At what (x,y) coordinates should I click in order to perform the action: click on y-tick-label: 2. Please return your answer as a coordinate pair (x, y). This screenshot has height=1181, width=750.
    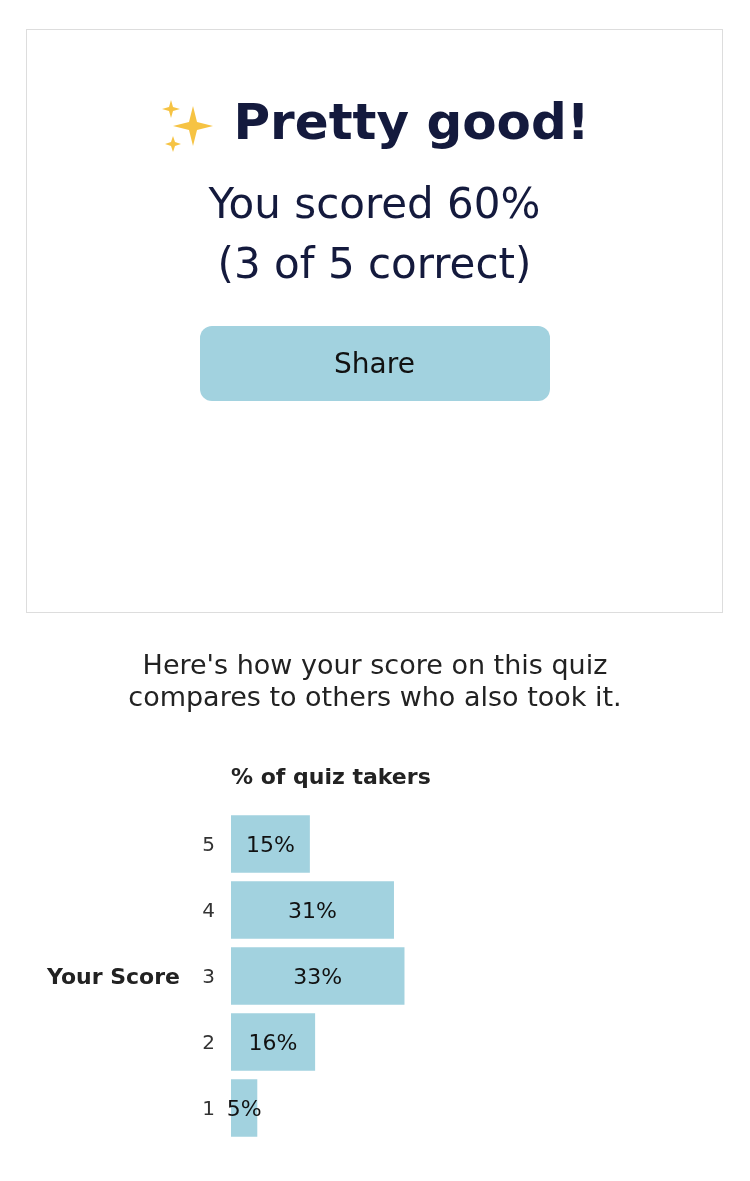
    Looking at the image, I should click on (208, 1042).